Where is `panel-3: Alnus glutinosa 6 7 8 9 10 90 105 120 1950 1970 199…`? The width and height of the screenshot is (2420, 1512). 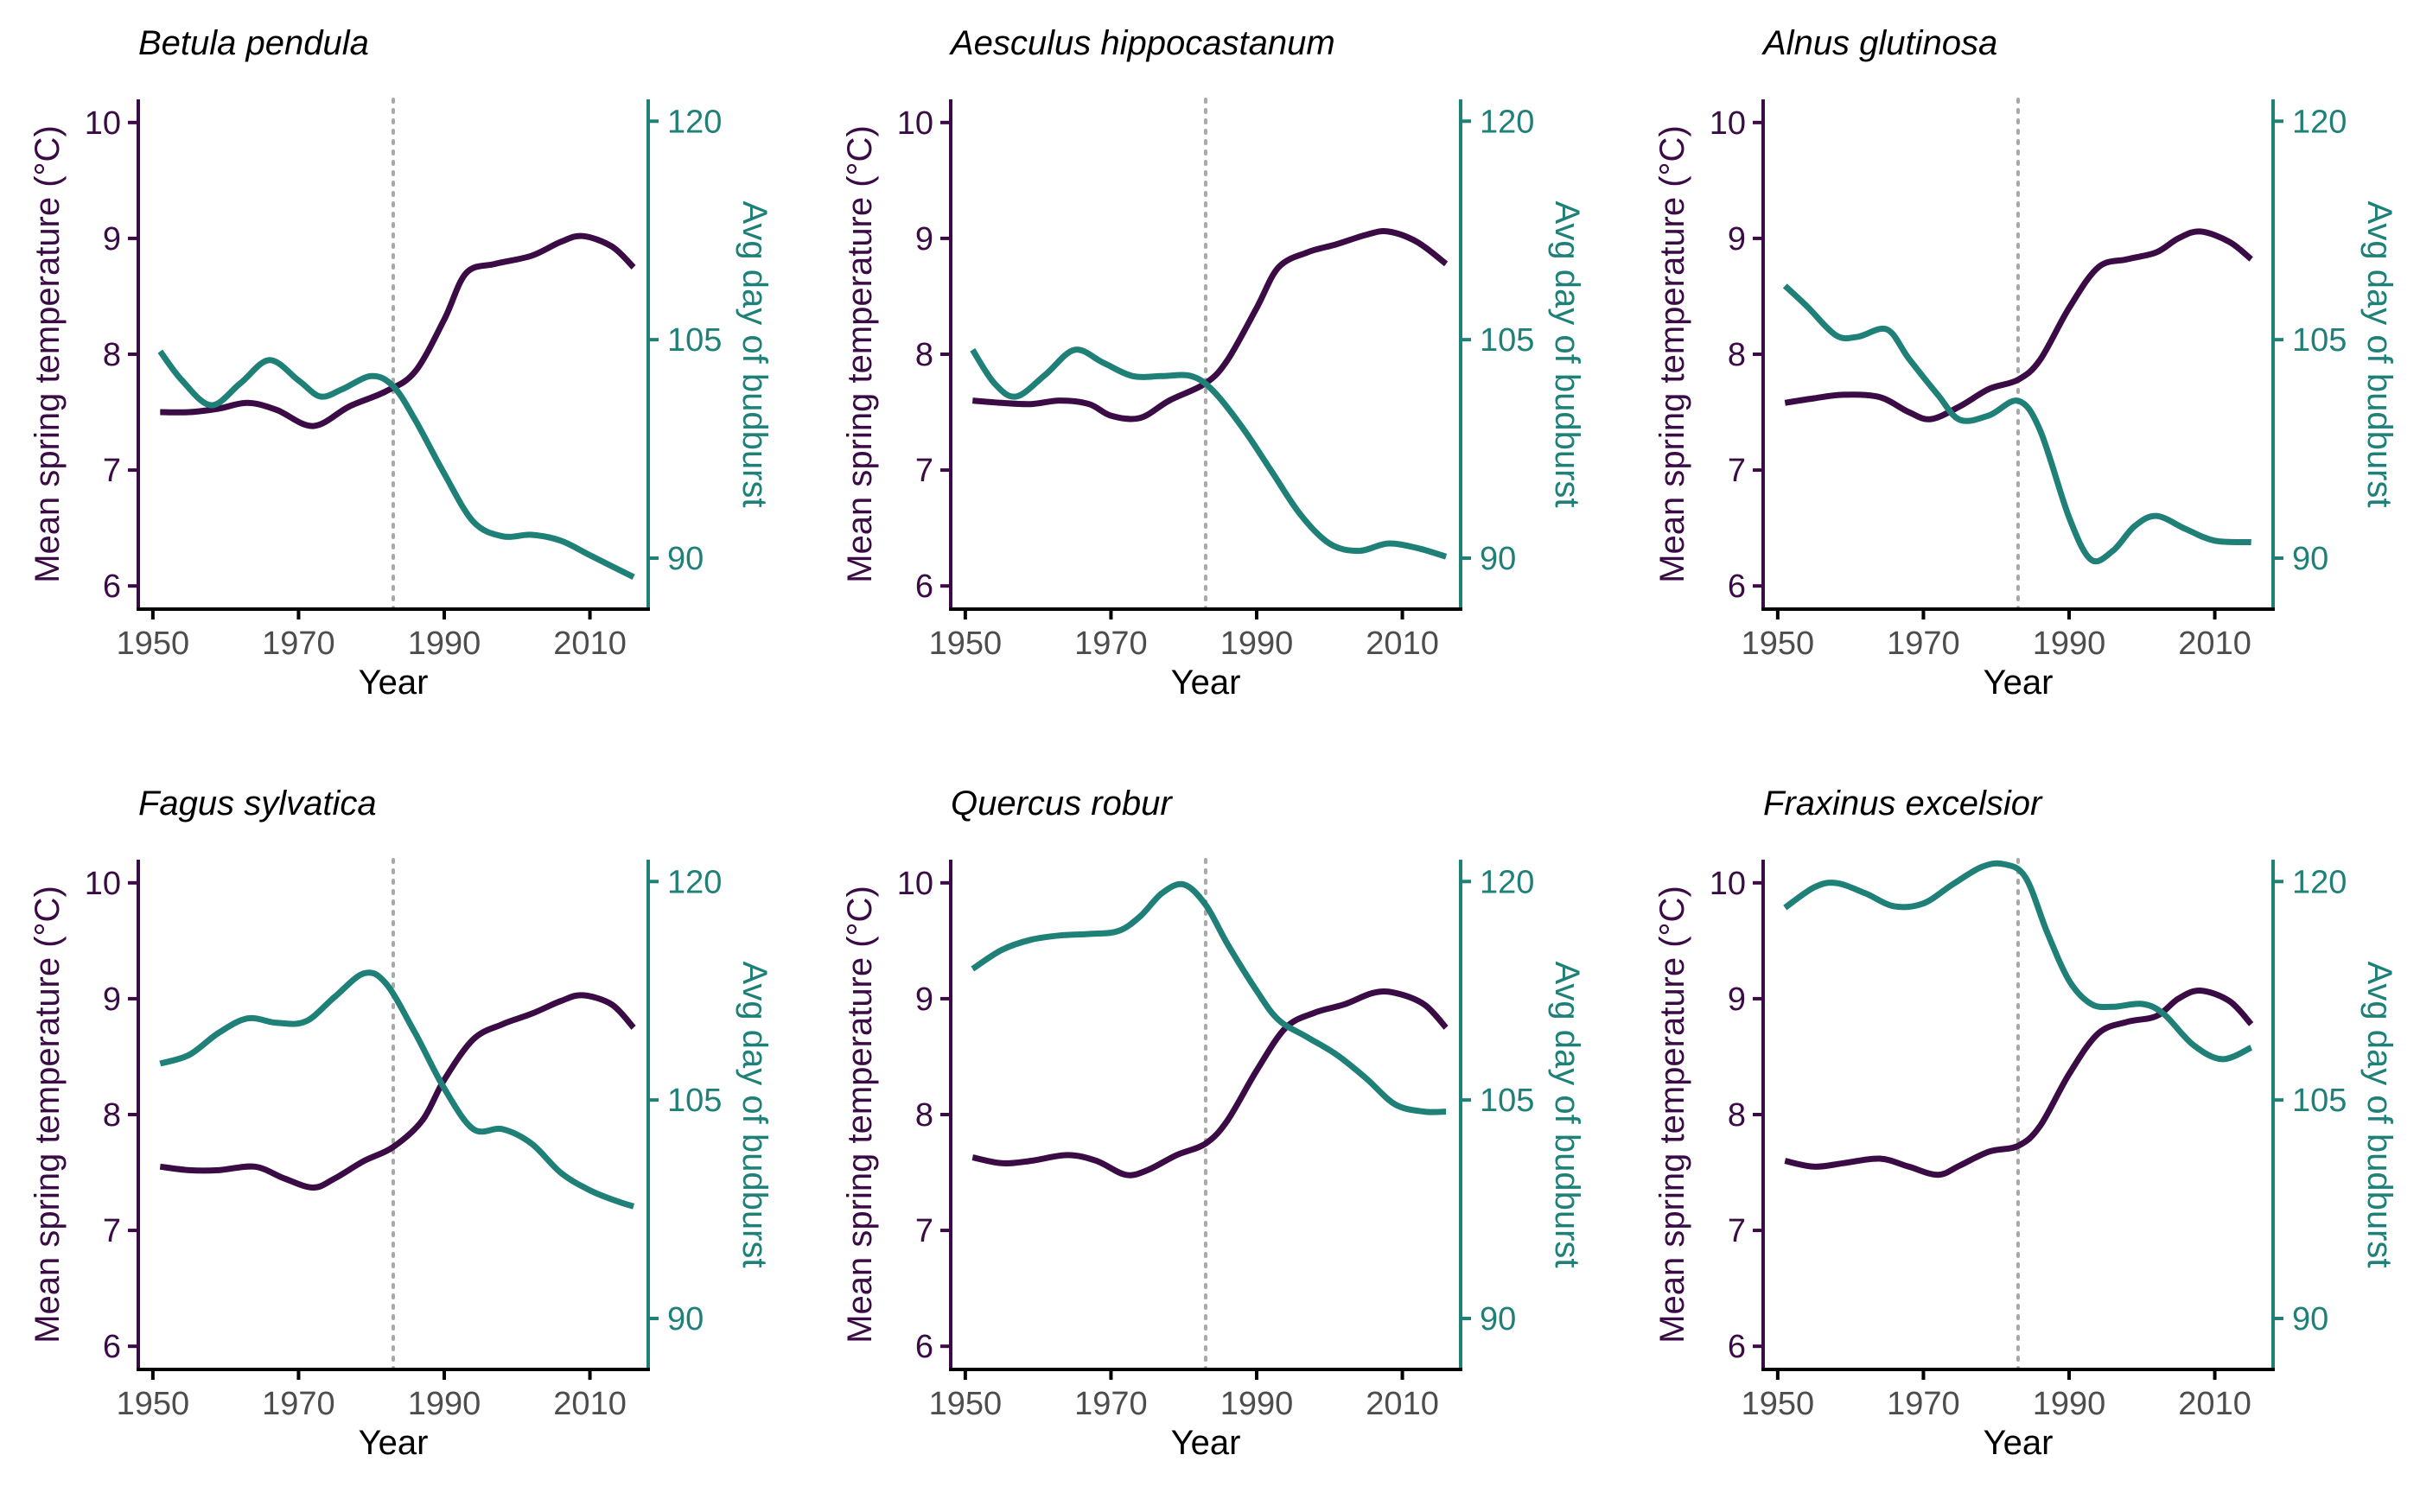
panel-3: Alnus glutinosa 6 7 8 9 10 90 105 120 1950 1970 199… is located at coordinates (2025, 363).